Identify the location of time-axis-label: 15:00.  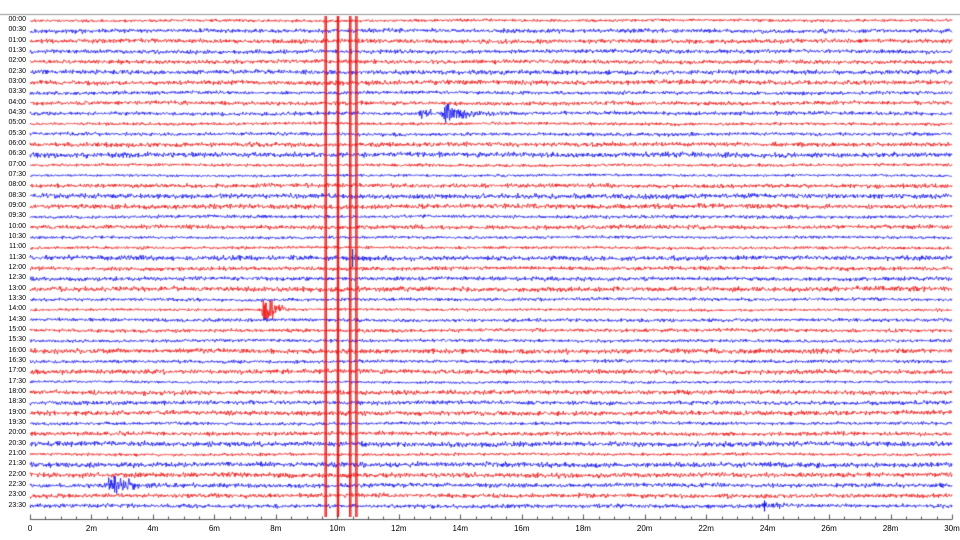
(17, 329).